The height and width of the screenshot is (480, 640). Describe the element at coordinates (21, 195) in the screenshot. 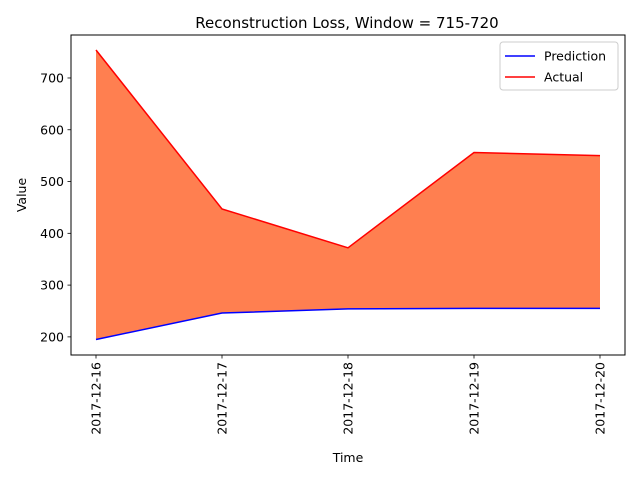

I see `y-axis-label: Value` at that location.